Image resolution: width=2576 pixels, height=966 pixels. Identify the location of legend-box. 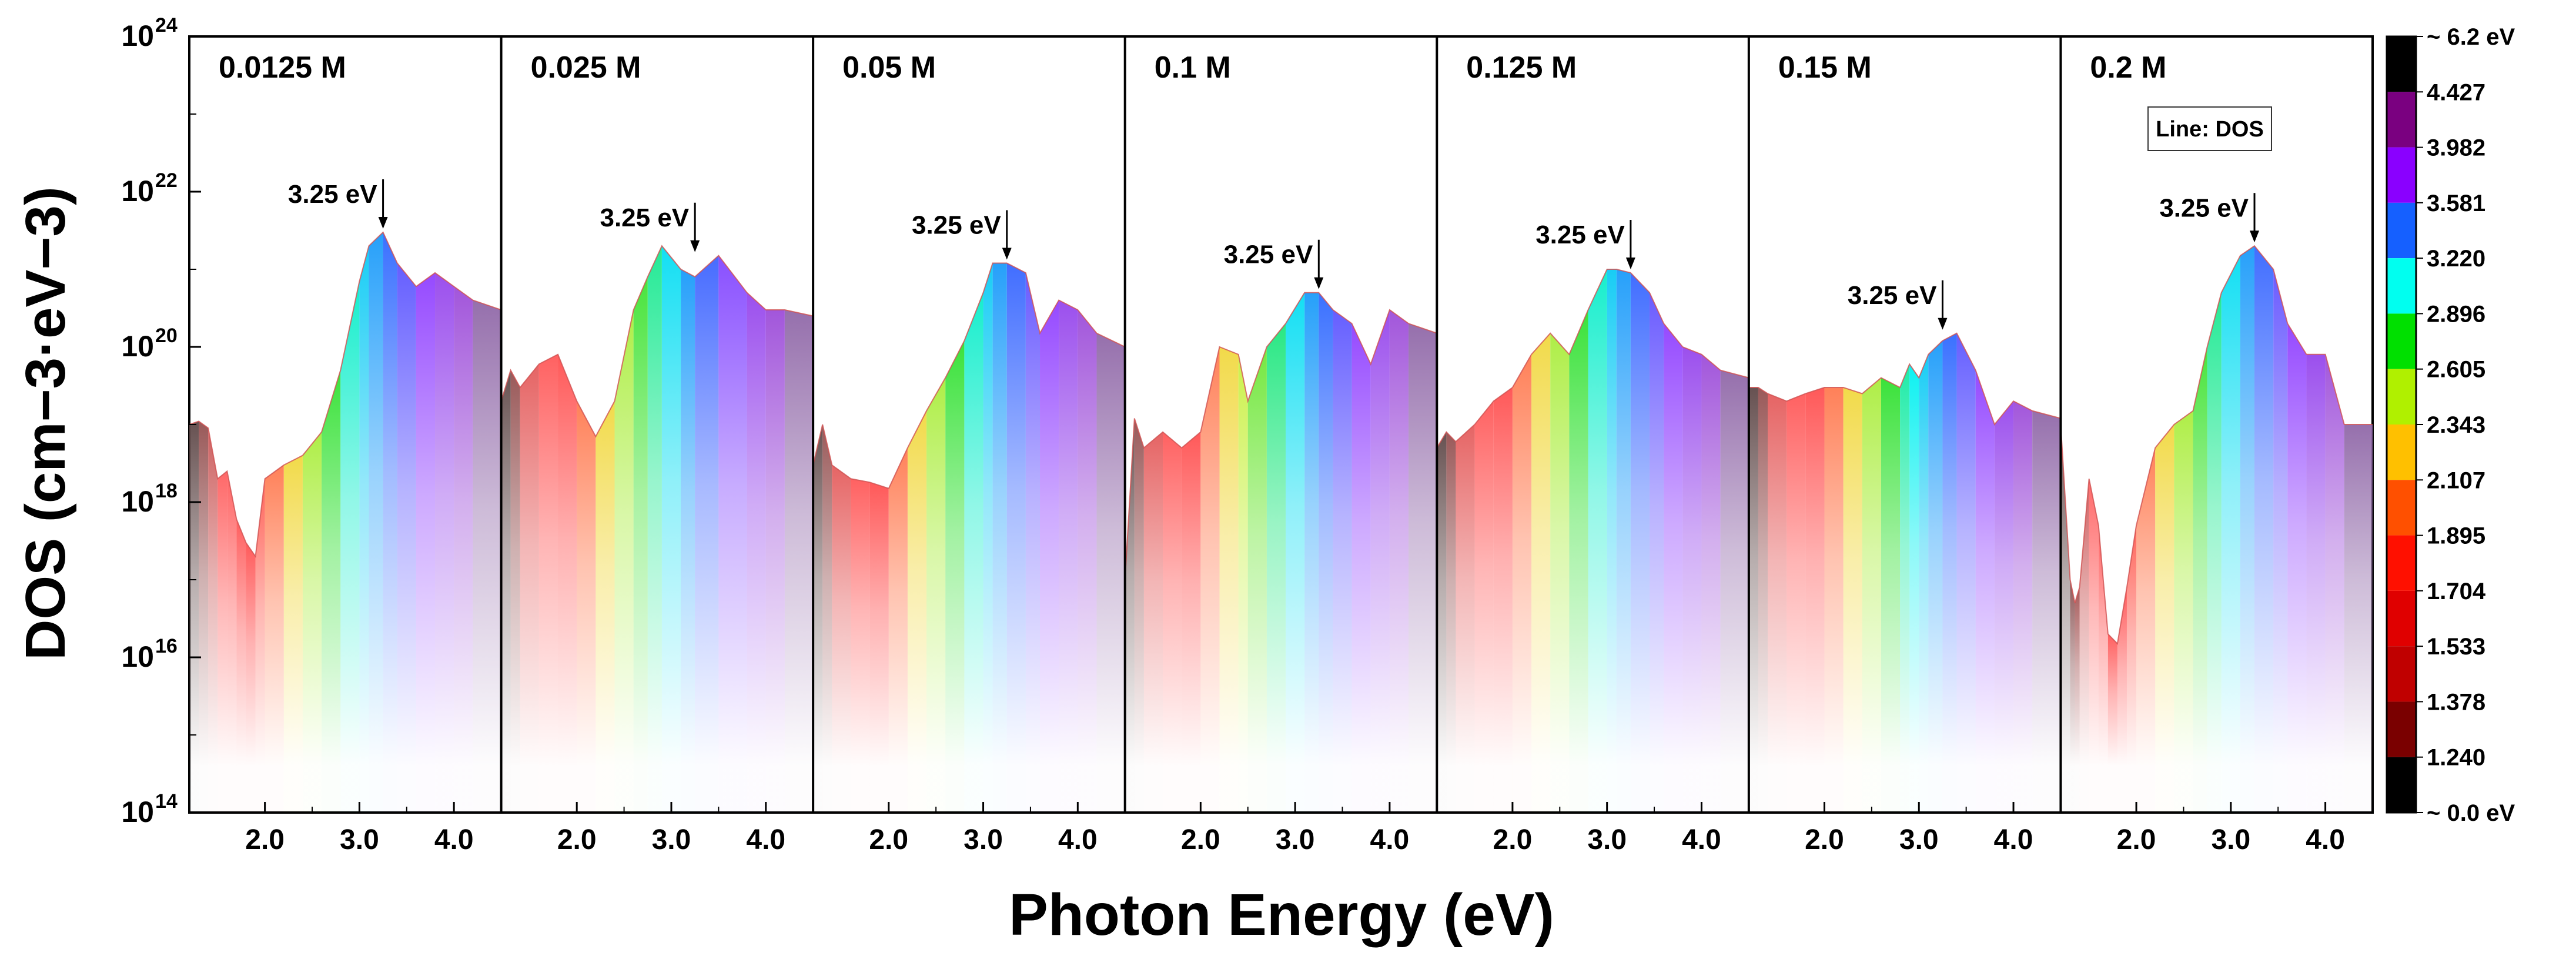
(2209, 128).